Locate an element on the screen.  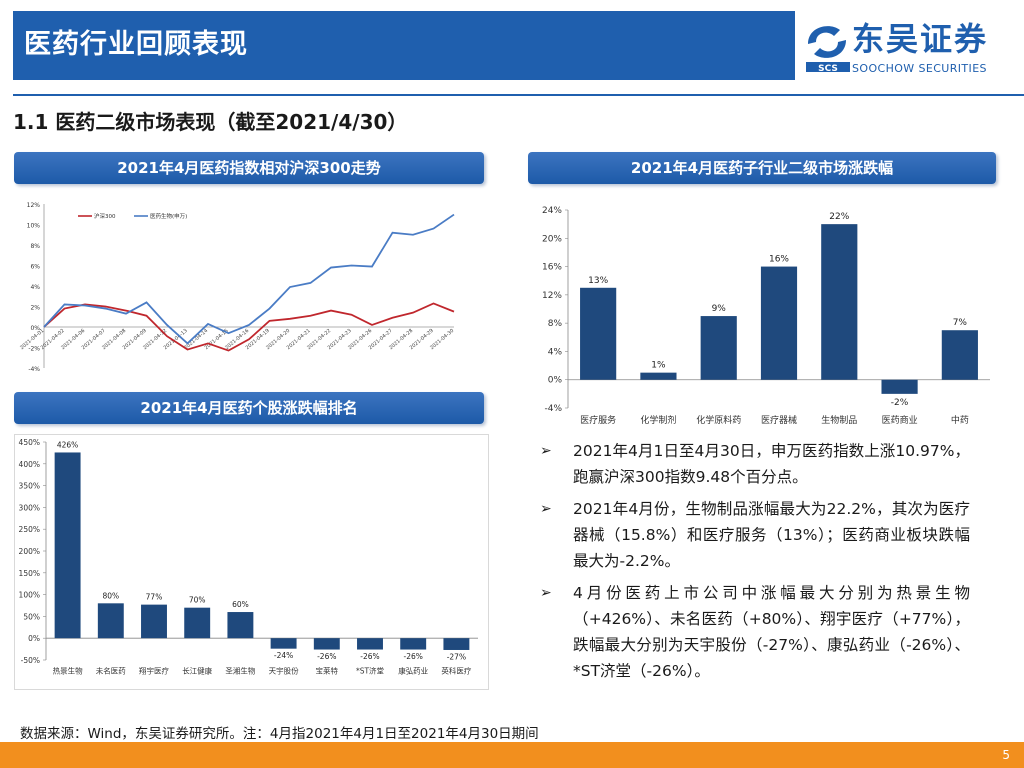
bar-value-label: 13% is located at coordinates (598, 281).